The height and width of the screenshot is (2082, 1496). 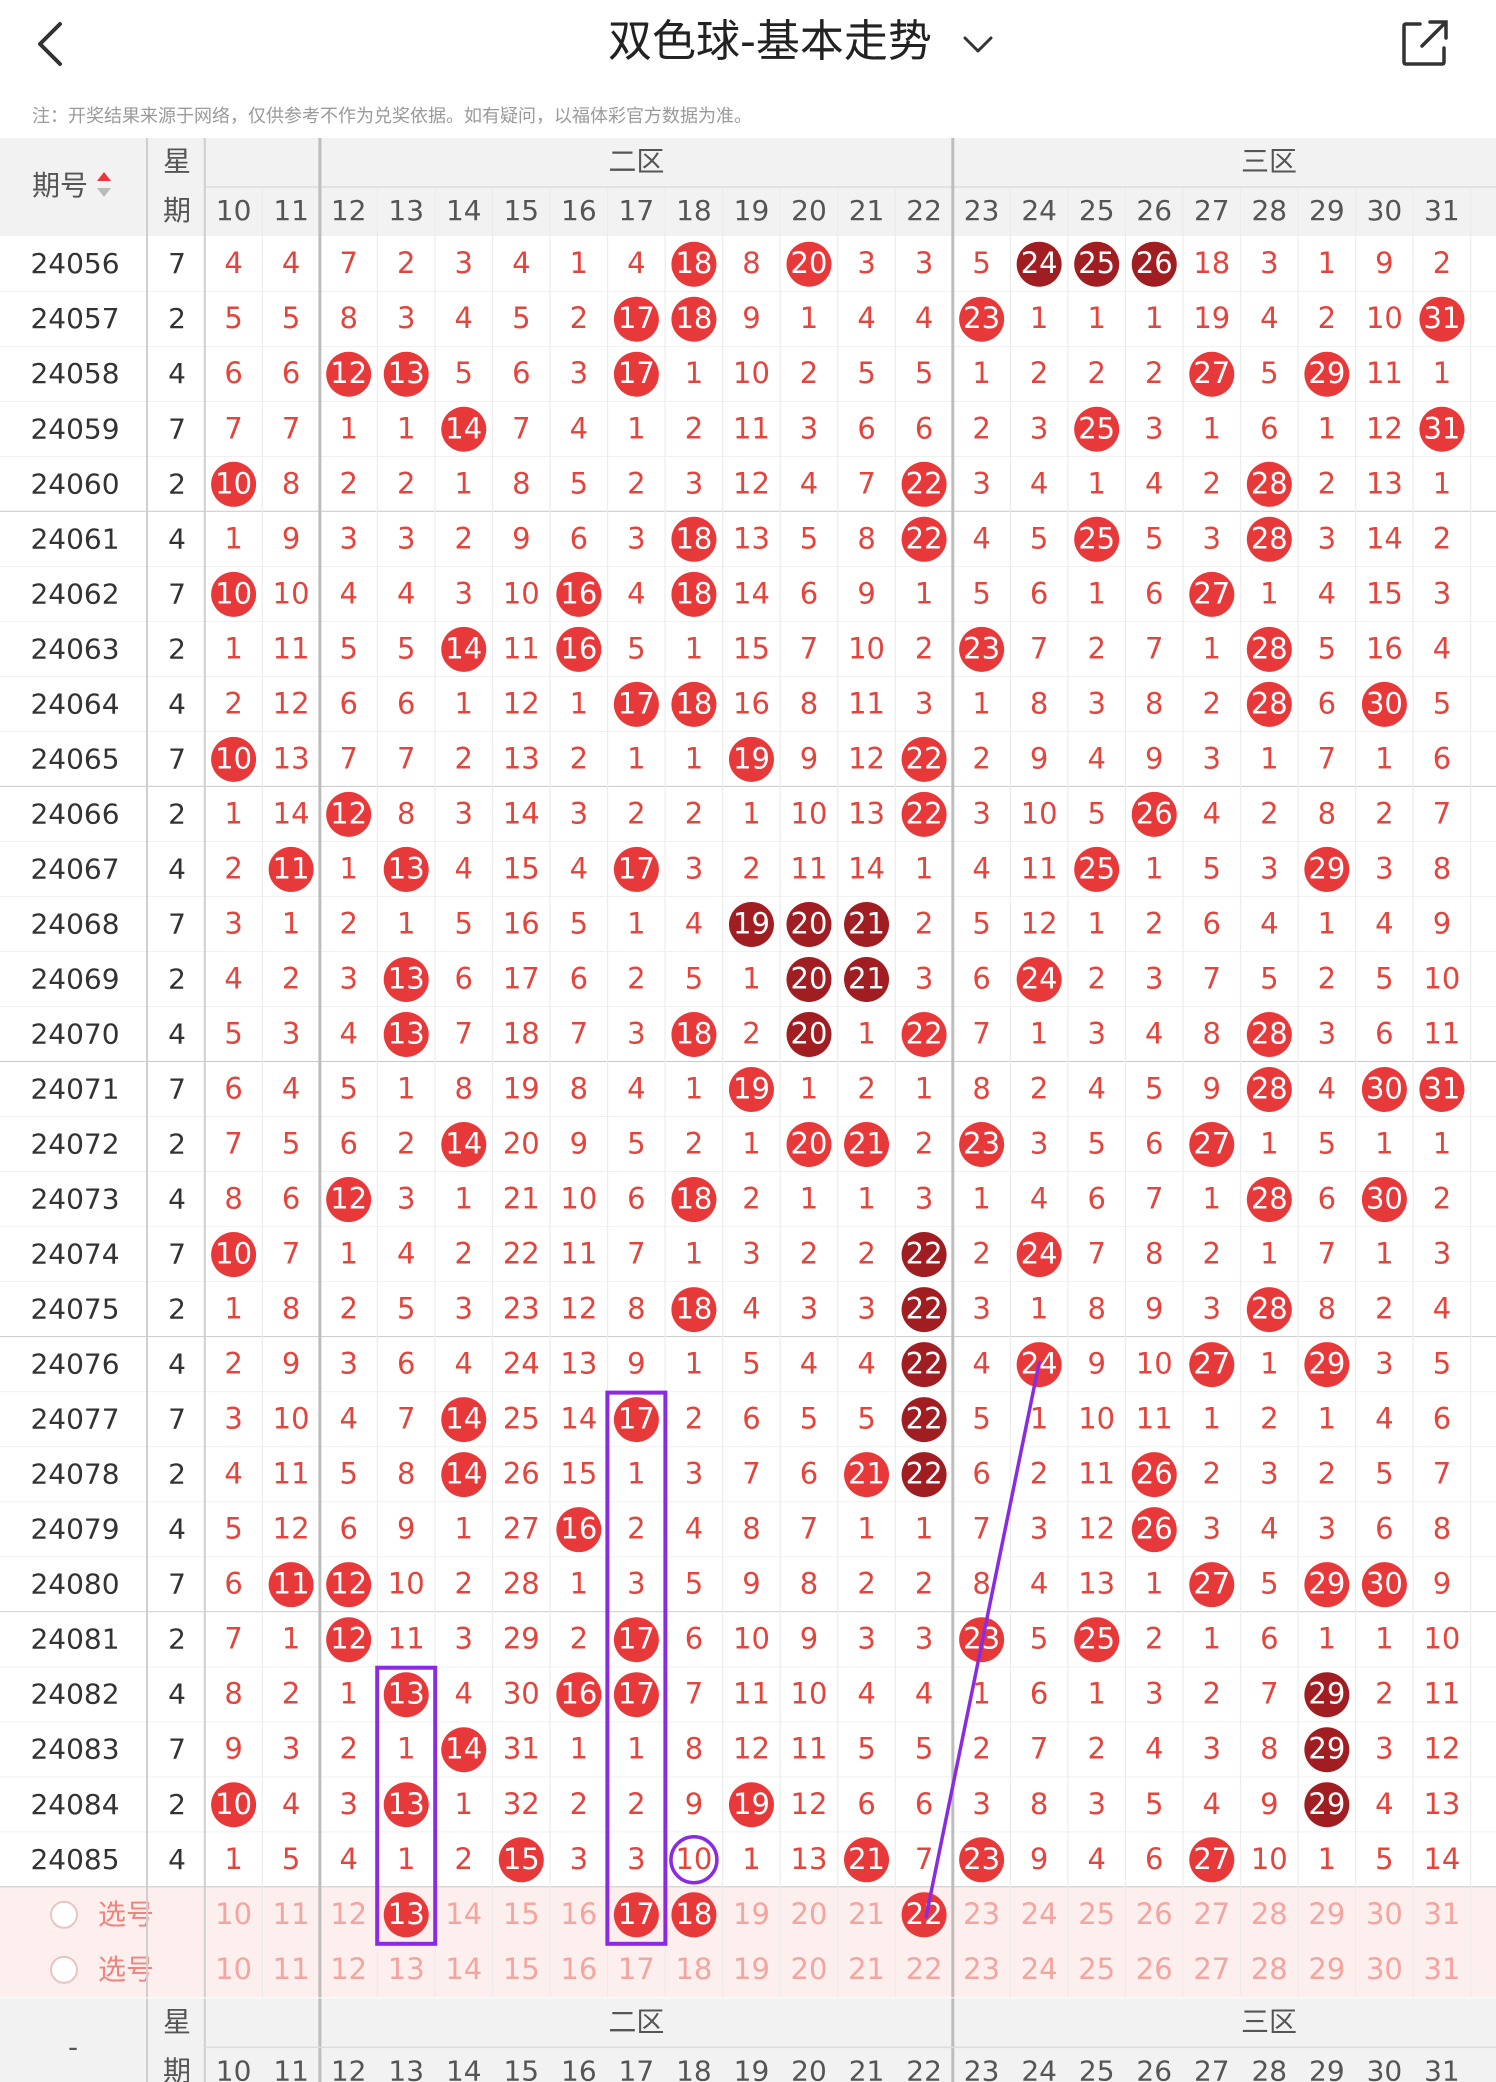 What do you see at coordinates (1442, 210) in the screenshot?
I see `column-header: 31` at bounding box center [1442, 210].